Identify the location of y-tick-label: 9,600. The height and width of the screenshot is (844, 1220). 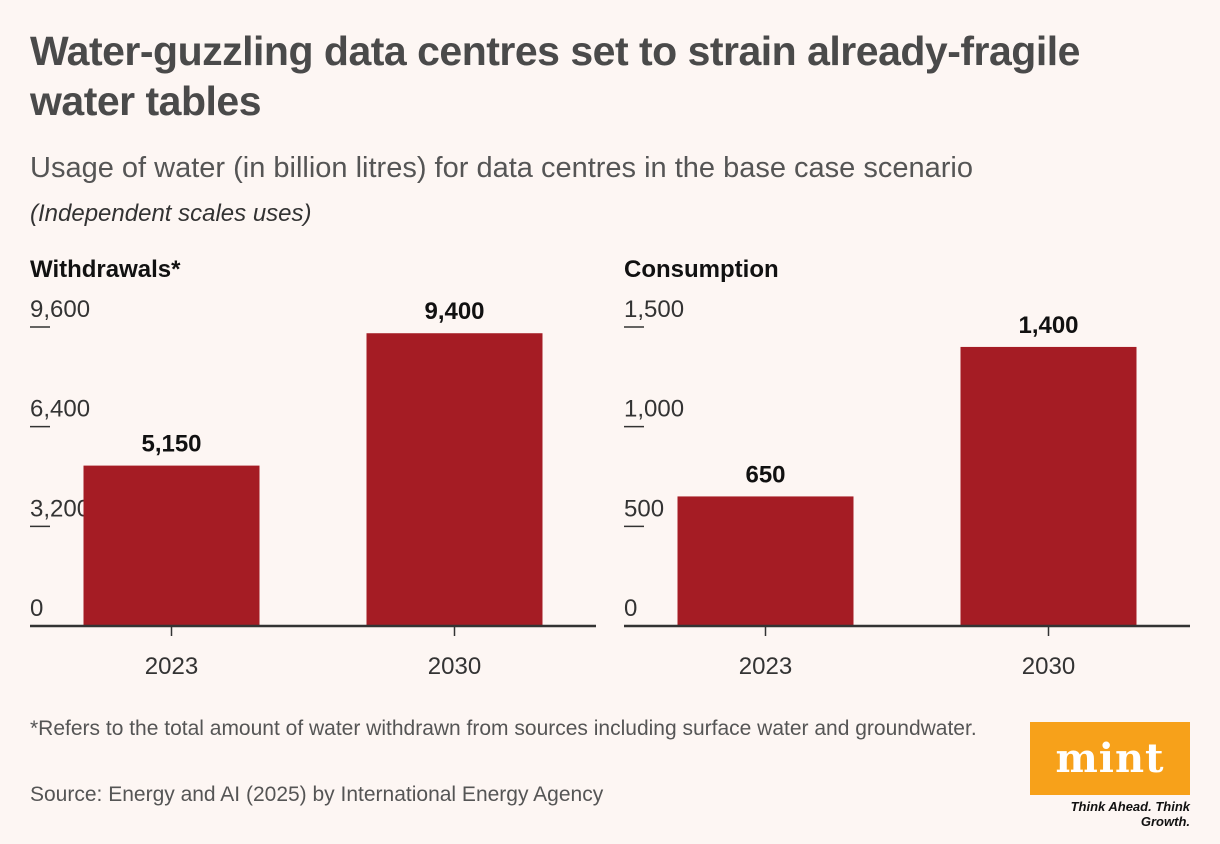
(60, 309).